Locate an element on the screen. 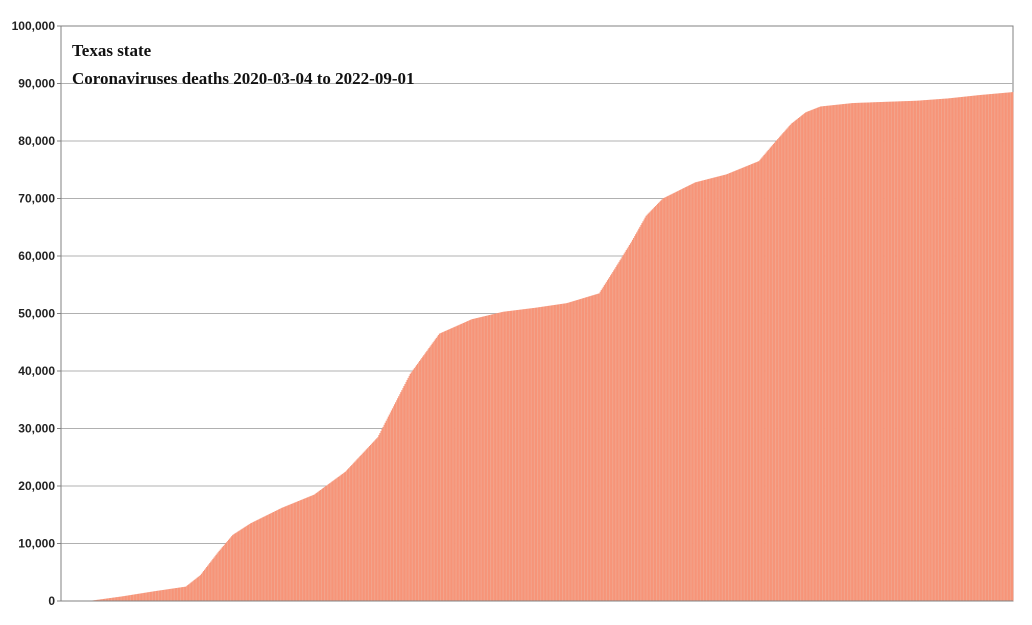  chart-title: Texas state is located at coordinates (112, 50).